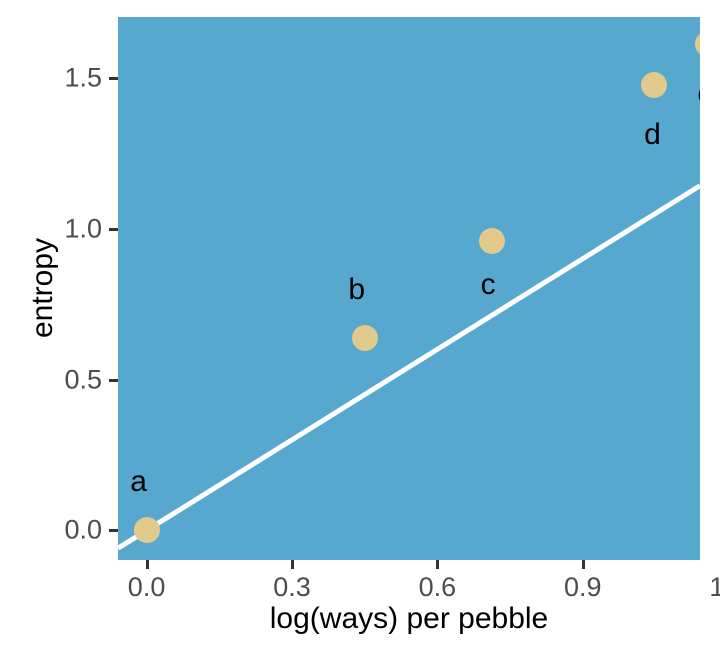  Describe the element at coordinates (83, 379) in the screenshot. I see `y-tick-label-1: 0.5` at that location.